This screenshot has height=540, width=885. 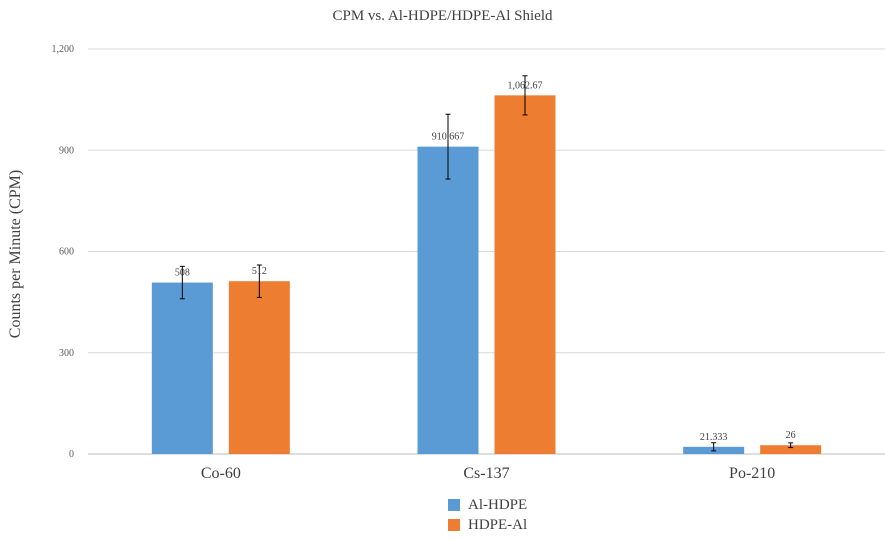 I want to click on x-tick-label: Cs-137, so click(x=486, y=473).